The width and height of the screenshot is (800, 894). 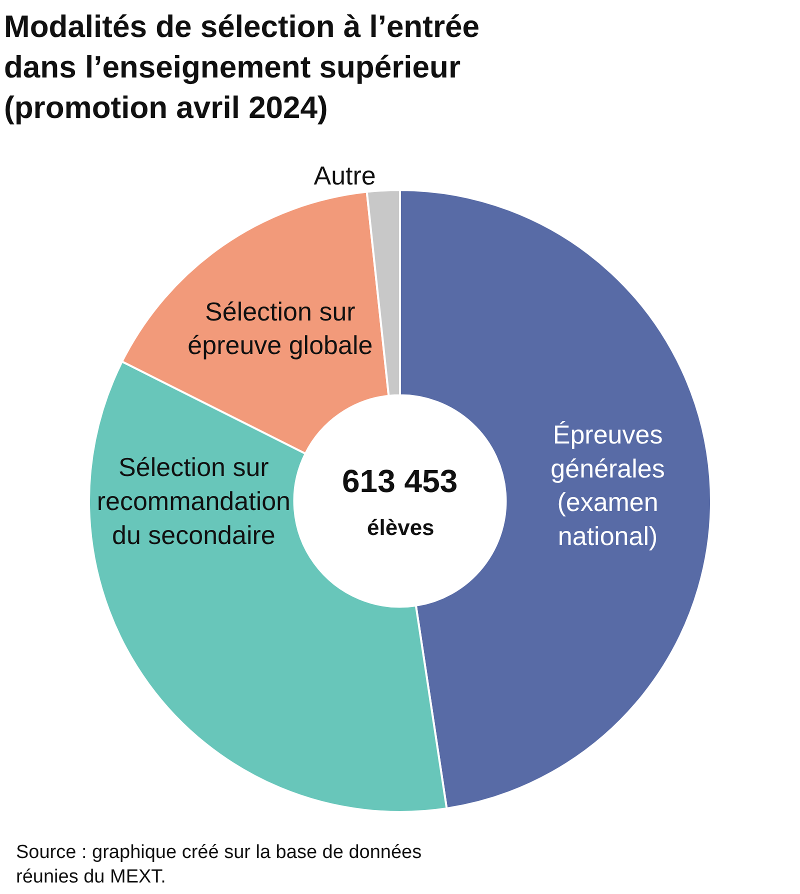 What do you see at coordinates (219, 865) in the screenshot?
I see `source-note: Source : graphique créé sur la base de données réunies du MEXT.` at bounding box center [219, 865].